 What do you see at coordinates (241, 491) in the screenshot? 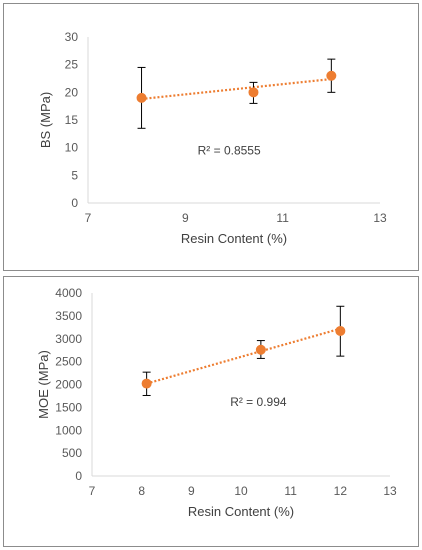
I see `x-tick-label: 10` at bounding box center [241, 491].